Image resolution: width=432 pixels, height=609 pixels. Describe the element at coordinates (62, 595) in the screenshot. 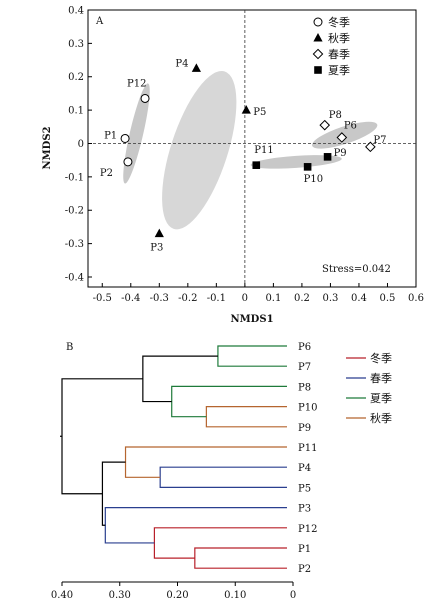

I see `dendrogram-tick-label: 0.40` at that location.